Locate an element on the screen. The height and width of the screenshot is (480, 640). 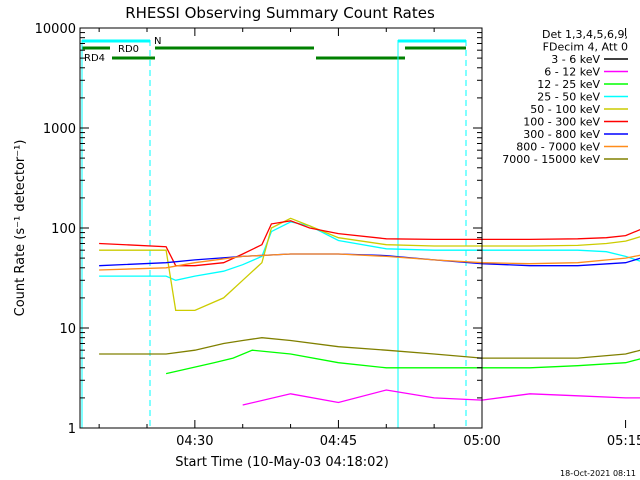
state-bar-label: RD4 is located at coordinates (94, 58).